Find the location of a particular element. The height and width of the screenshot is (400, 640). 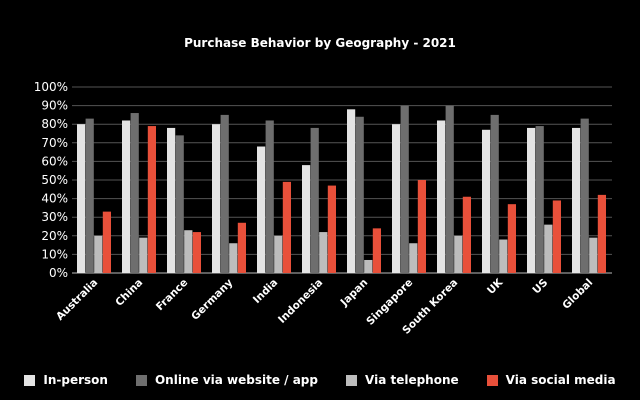

bar-online-via-website-app-japan is located at coordinates (359, 194).